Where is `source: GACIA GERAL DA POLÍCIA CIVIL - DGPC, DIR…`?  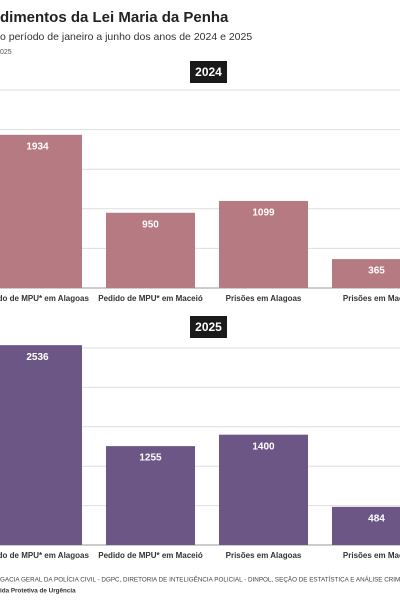 source: GACIA GERAL DA POLÍCIA CIVIL - DGPC, DIR… is located at coordinates (200, 579).